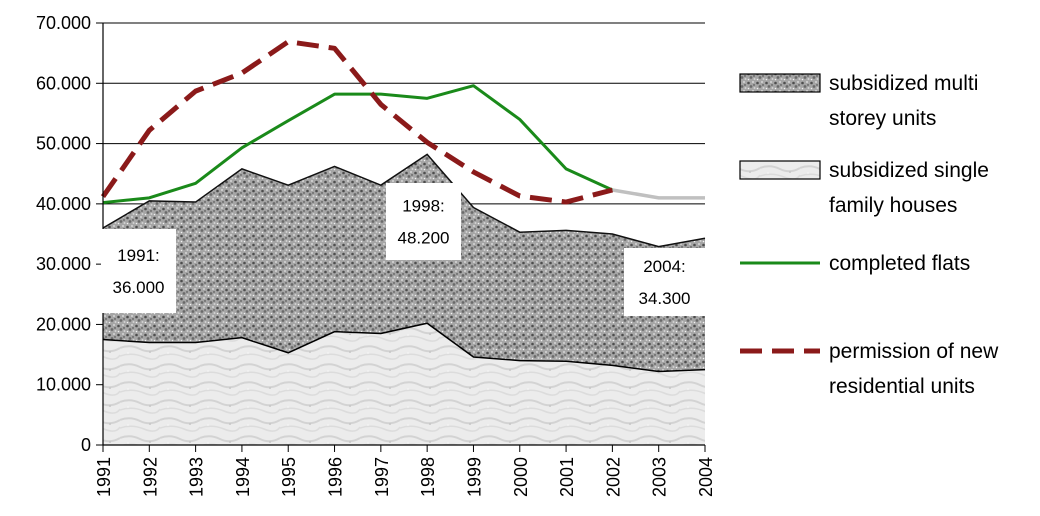  What do you see at coordinates (63, 204) in the screenshot?
I see `y-tick-label: 40.000` at bounding box center [63, 204].